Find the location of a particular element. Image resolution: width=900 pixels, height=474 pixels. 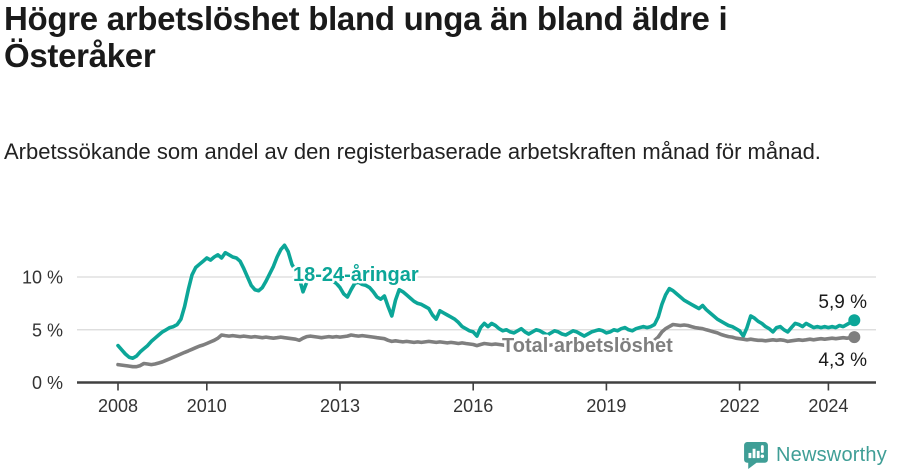

x-axis-label-2016: 2016 is located at coordinates (473, 406).